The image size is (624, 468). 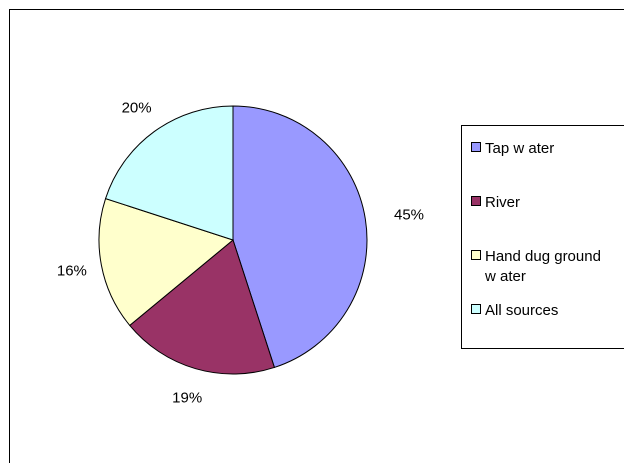 I want to click on legend-label-hand-dug-ground-water-line2: w ater, so click(x=505, y=276).